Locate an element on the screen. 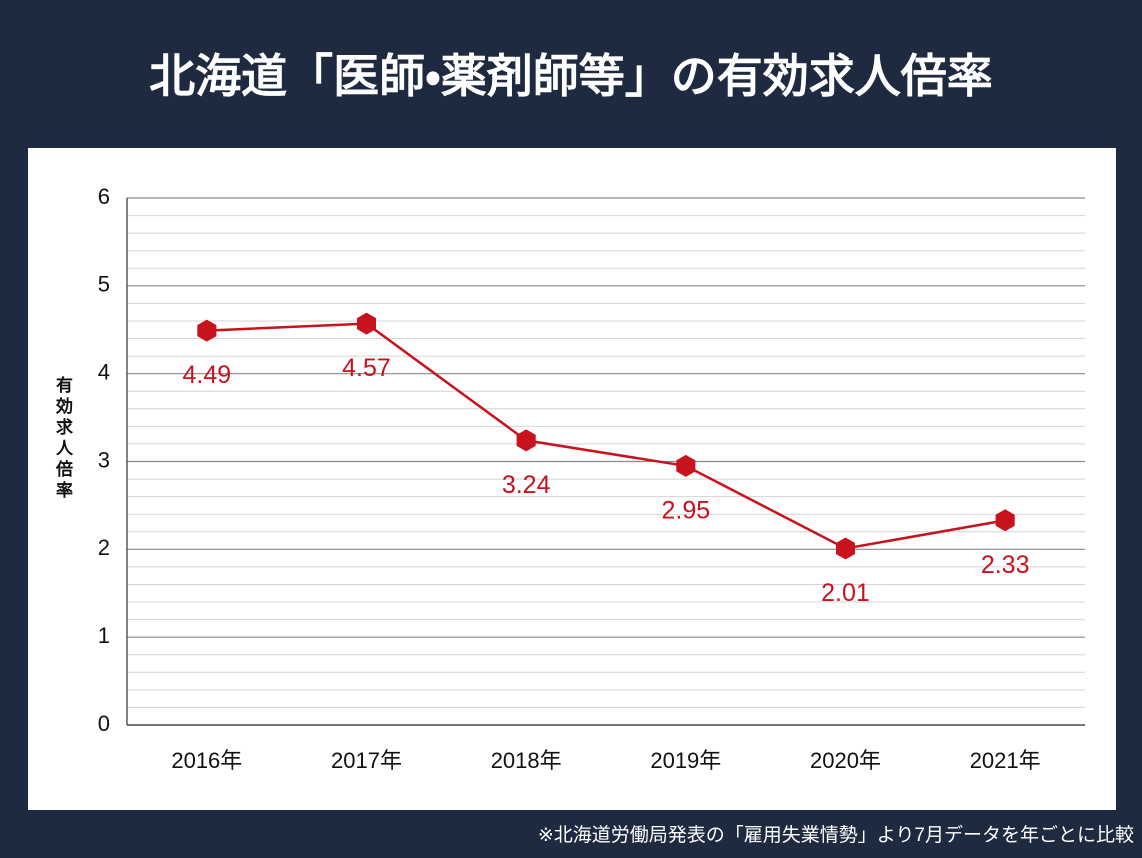 The width and height of the screenshot is (1142, 858). x-tick-label: 2016年 is located at coordinates (206, 760).